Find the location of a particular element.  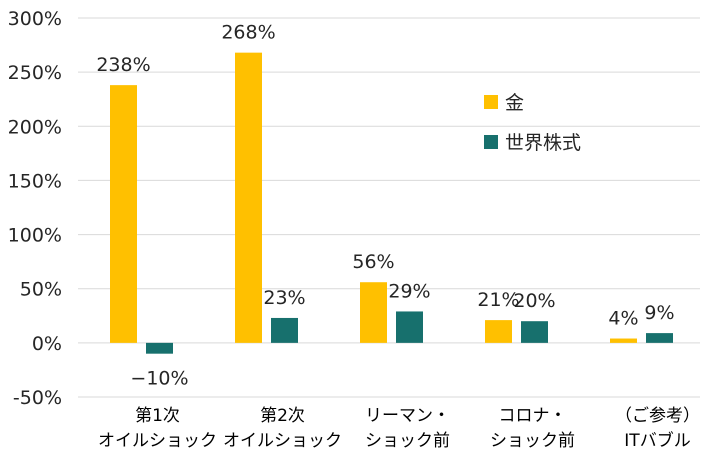

y-tick-label: 150% is located at coordinates (35, 181).